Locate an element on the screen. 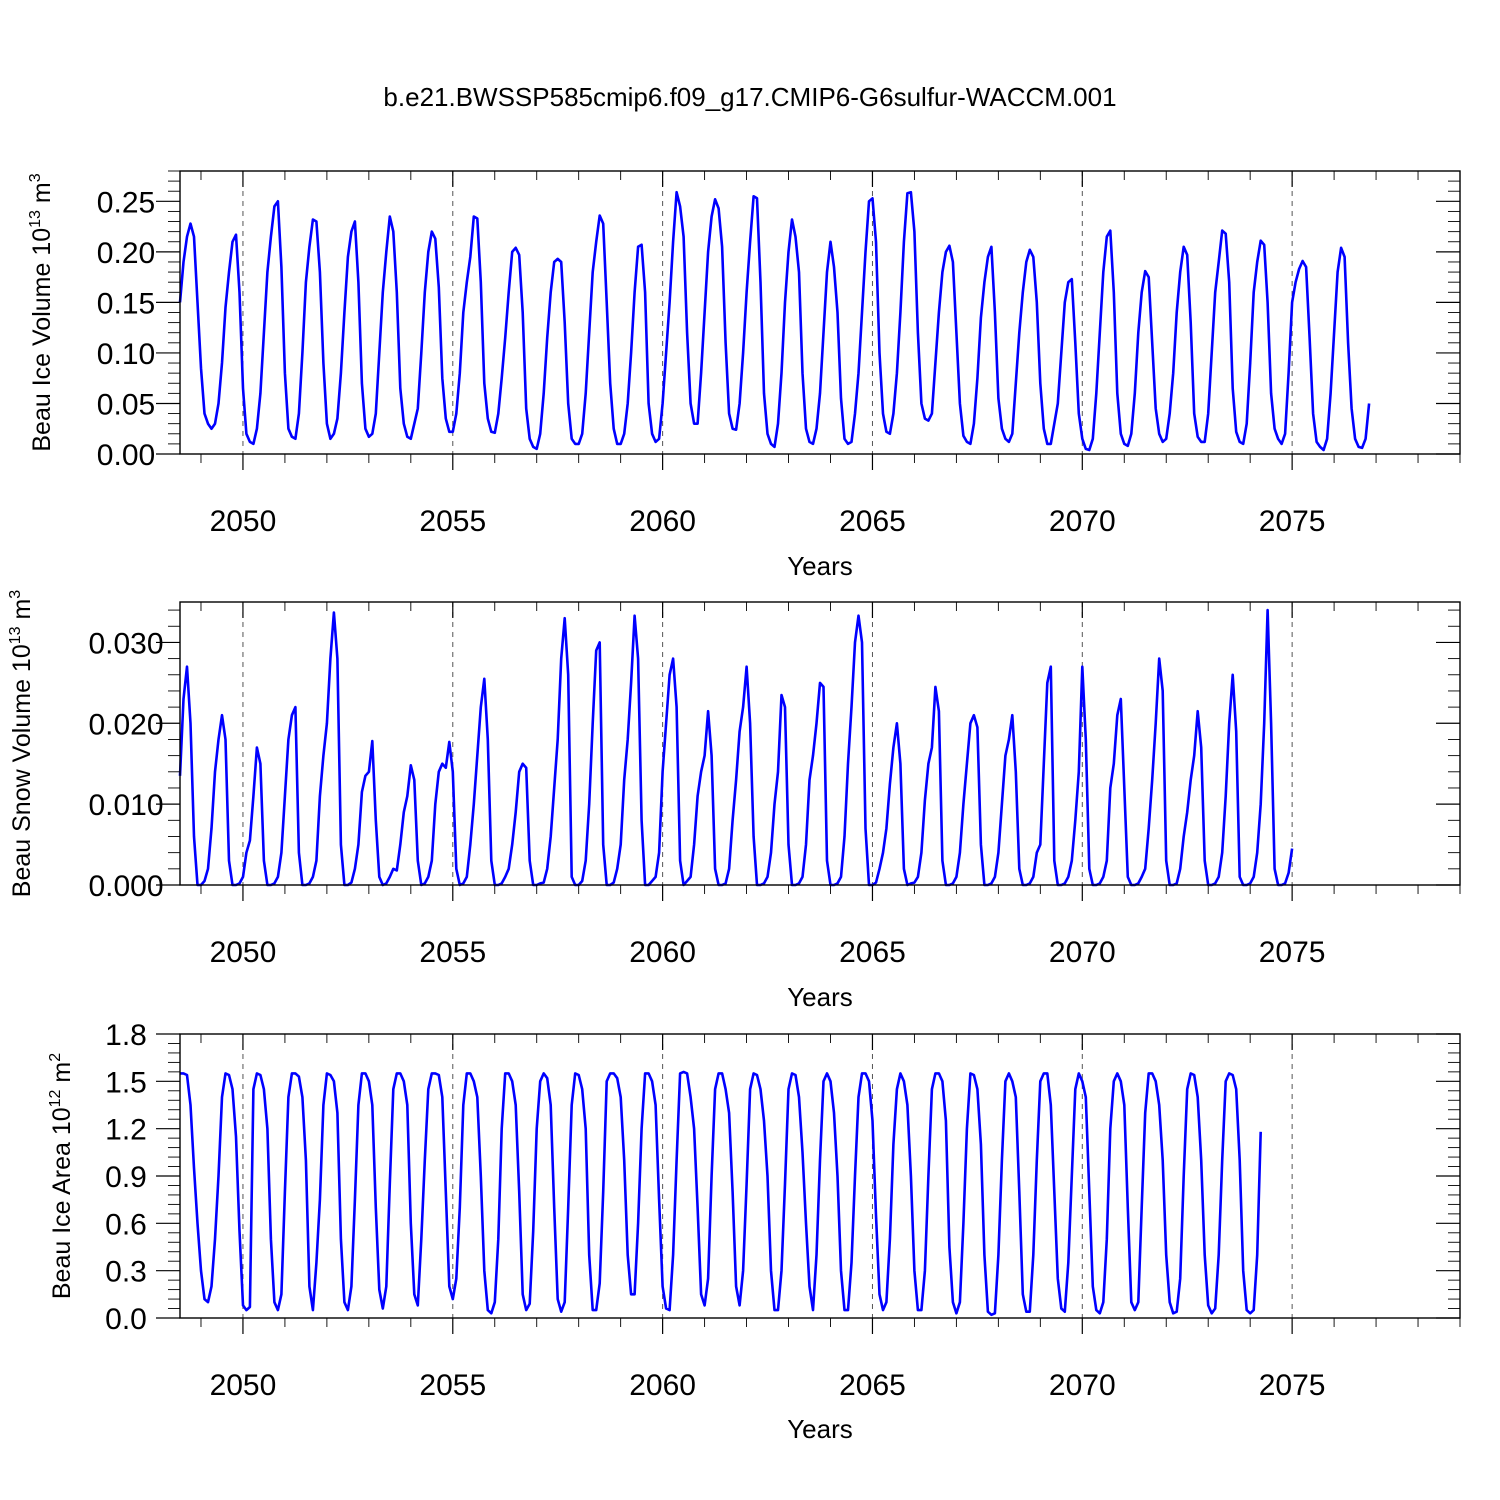 The height and width of the screenshot is (1500, 1500). y-tick-label: 0.20 is located at coordinates (126, 253).